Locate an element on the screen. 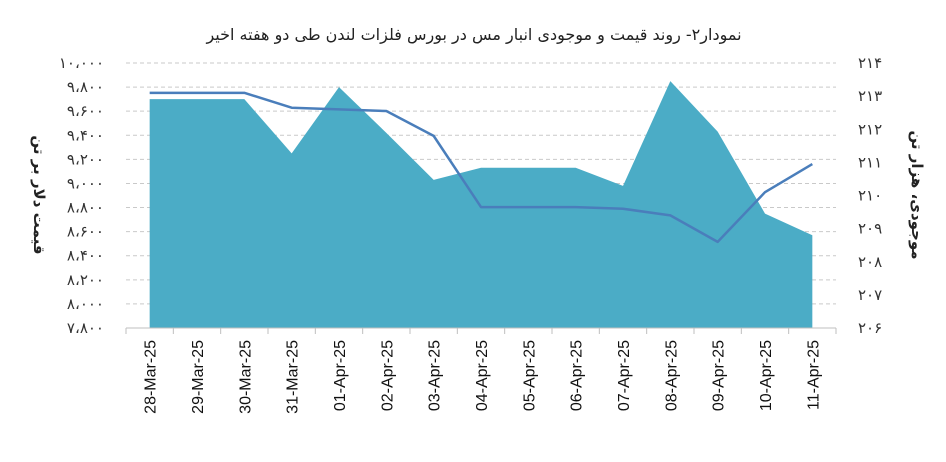 The image size is (946, 462). x-tick-label: 02-Apr-25 is located at coordinates (387, 375).